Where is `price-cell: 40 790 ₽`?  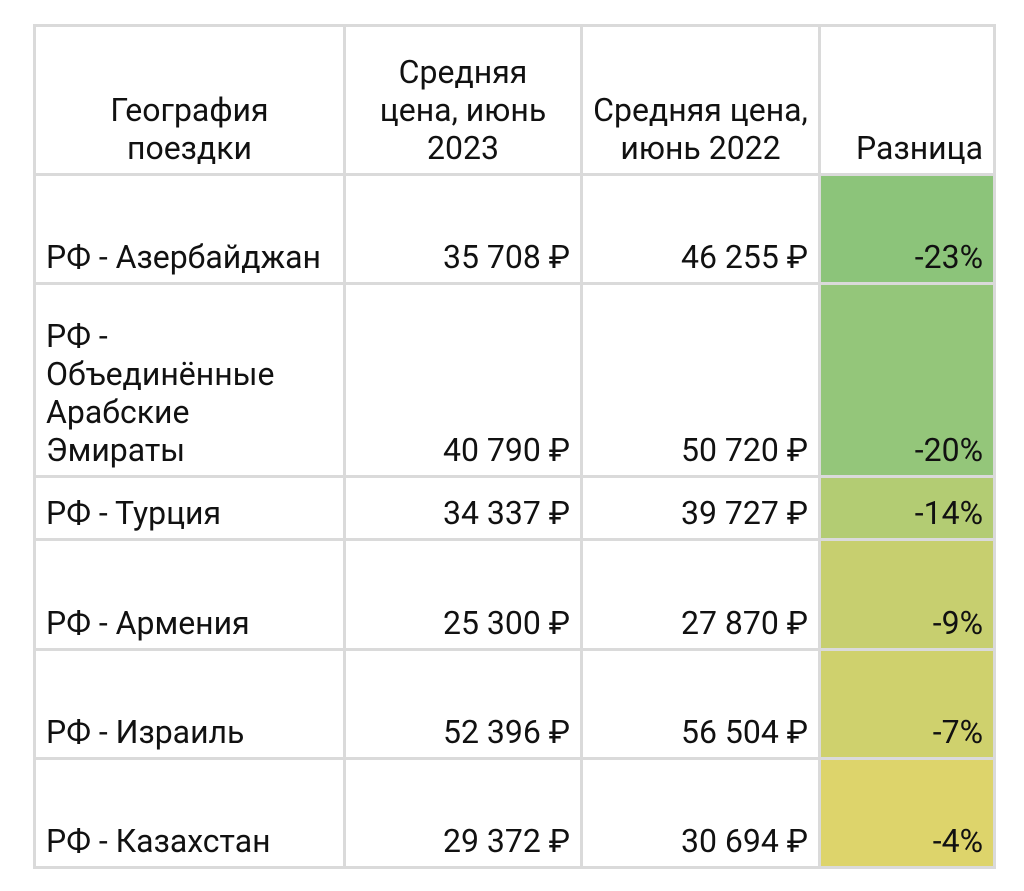
price-cell: 40 790 ₽ is located at coordinates (463, 380).